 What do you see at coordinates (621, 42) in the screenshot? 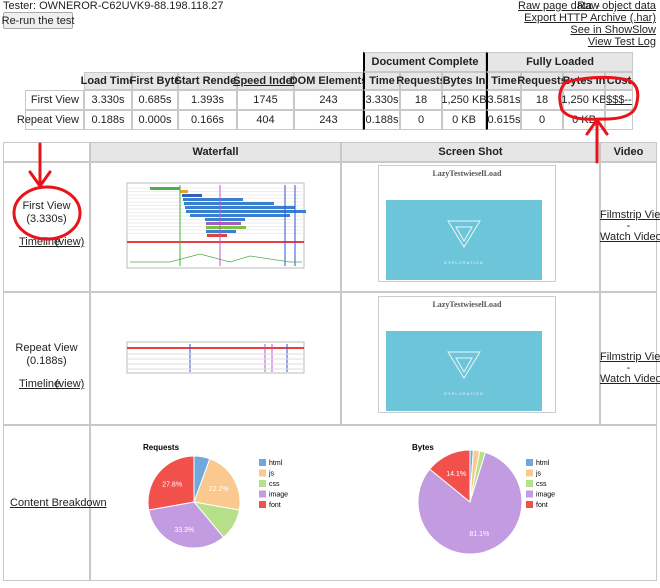
I see `test-log-link: View Test Log` at bounding box center [621, 42].